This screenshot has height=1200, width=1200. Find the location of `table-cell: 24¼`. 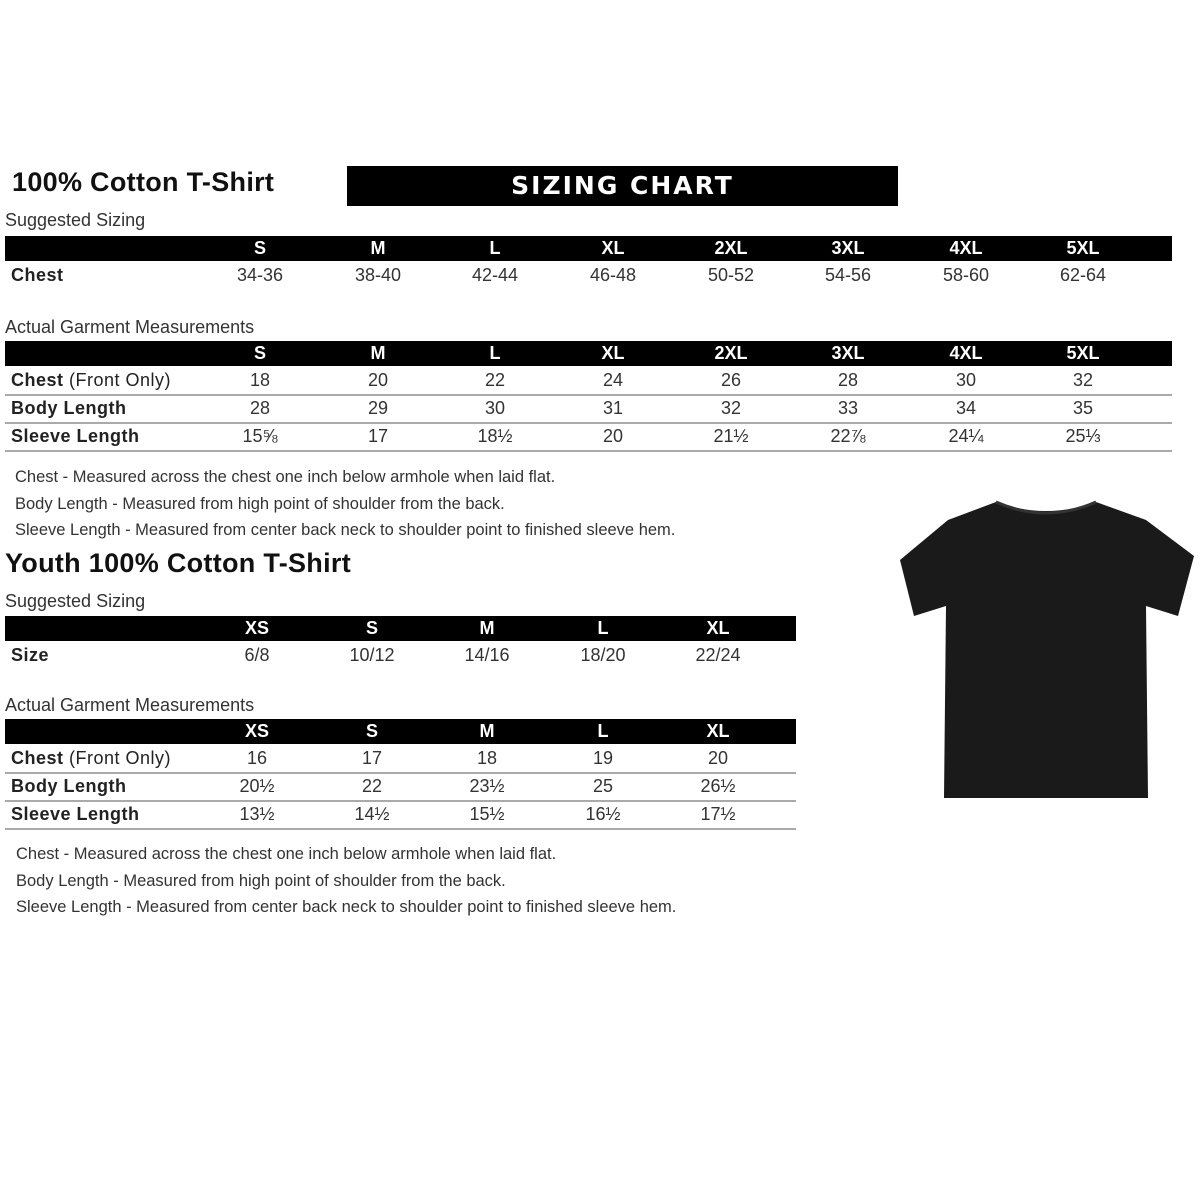

table-cell: 24¼ is located at coordinates (966, 436).